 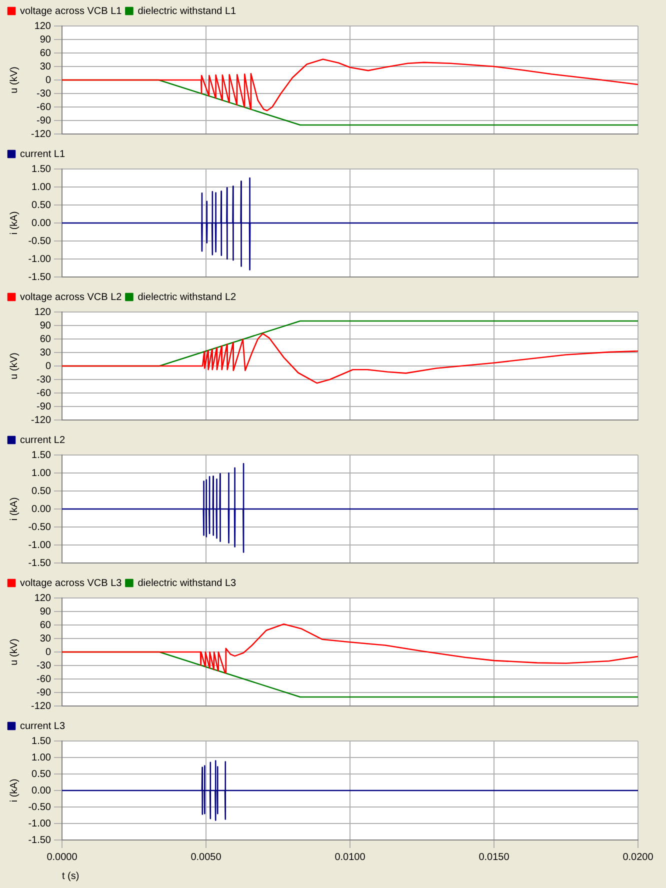 What do you see at coordinates (638, 857) in the screenshot?
I see `x-tick-label: 0.0200` at bounding box center [638, 857].